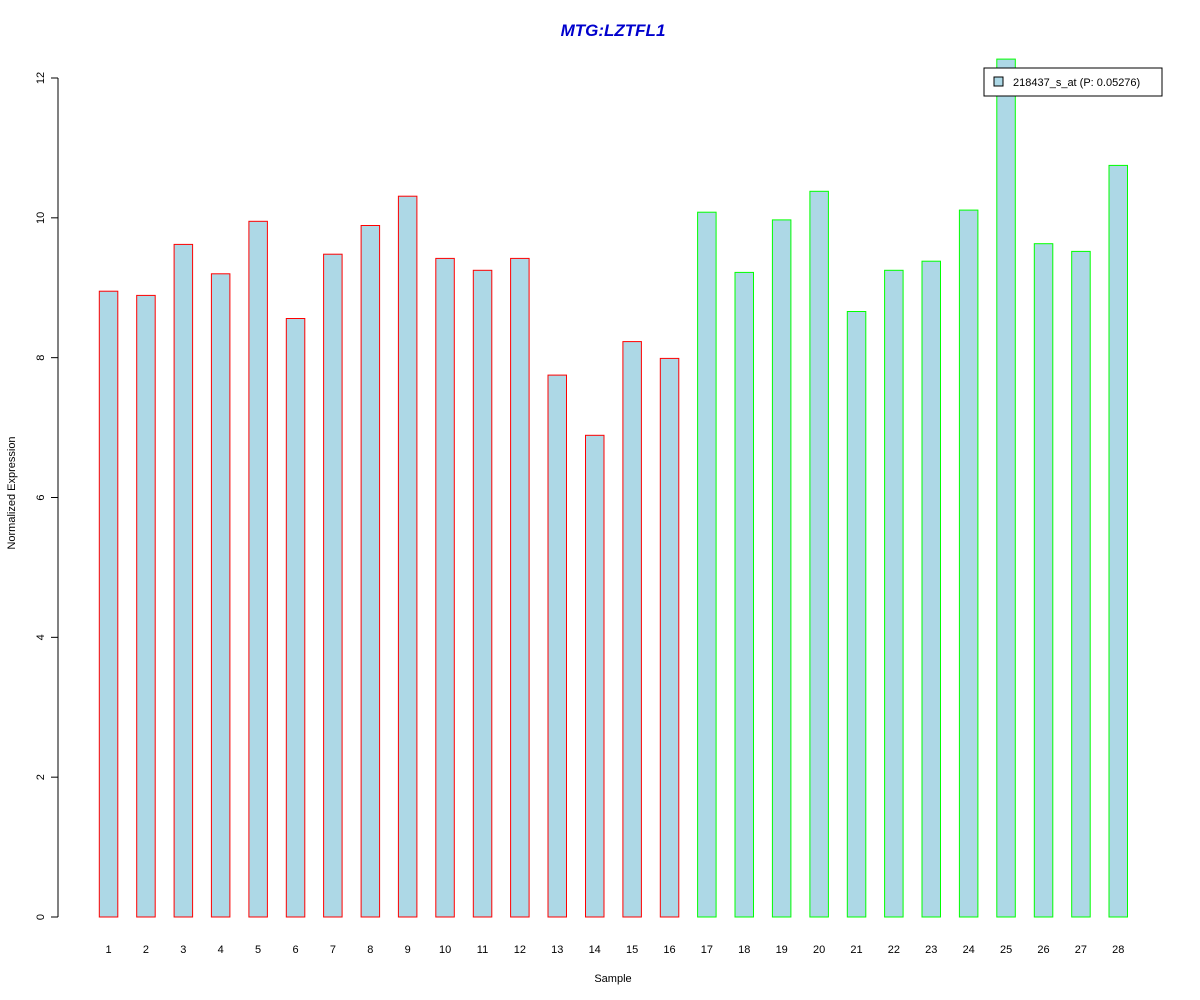 The width and height of the screenshot is (1200, 1000). I want to click on x-tick-label: 3, so click(183, 950).